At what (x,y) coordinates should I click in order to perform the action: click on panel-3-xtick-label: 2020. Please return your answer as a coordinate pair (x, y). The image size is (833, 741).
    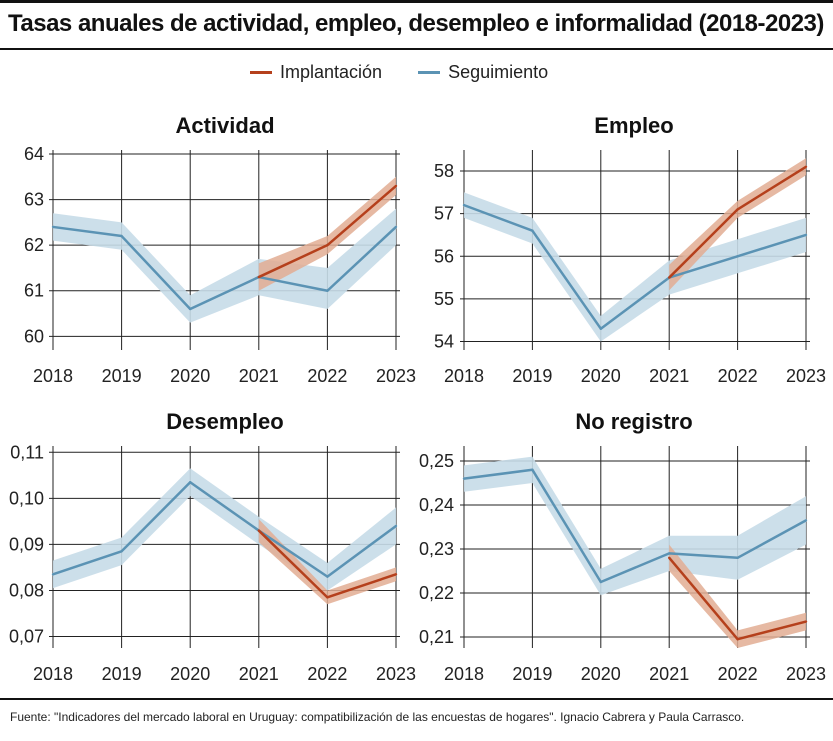
    Looking at the image, I should click on (190, 674).